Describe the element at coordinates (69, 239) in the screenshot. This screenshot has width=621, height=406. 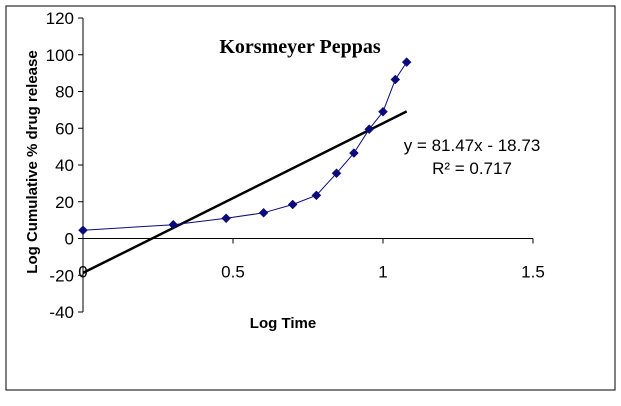
I see `y-tick-label: 0` at that location.